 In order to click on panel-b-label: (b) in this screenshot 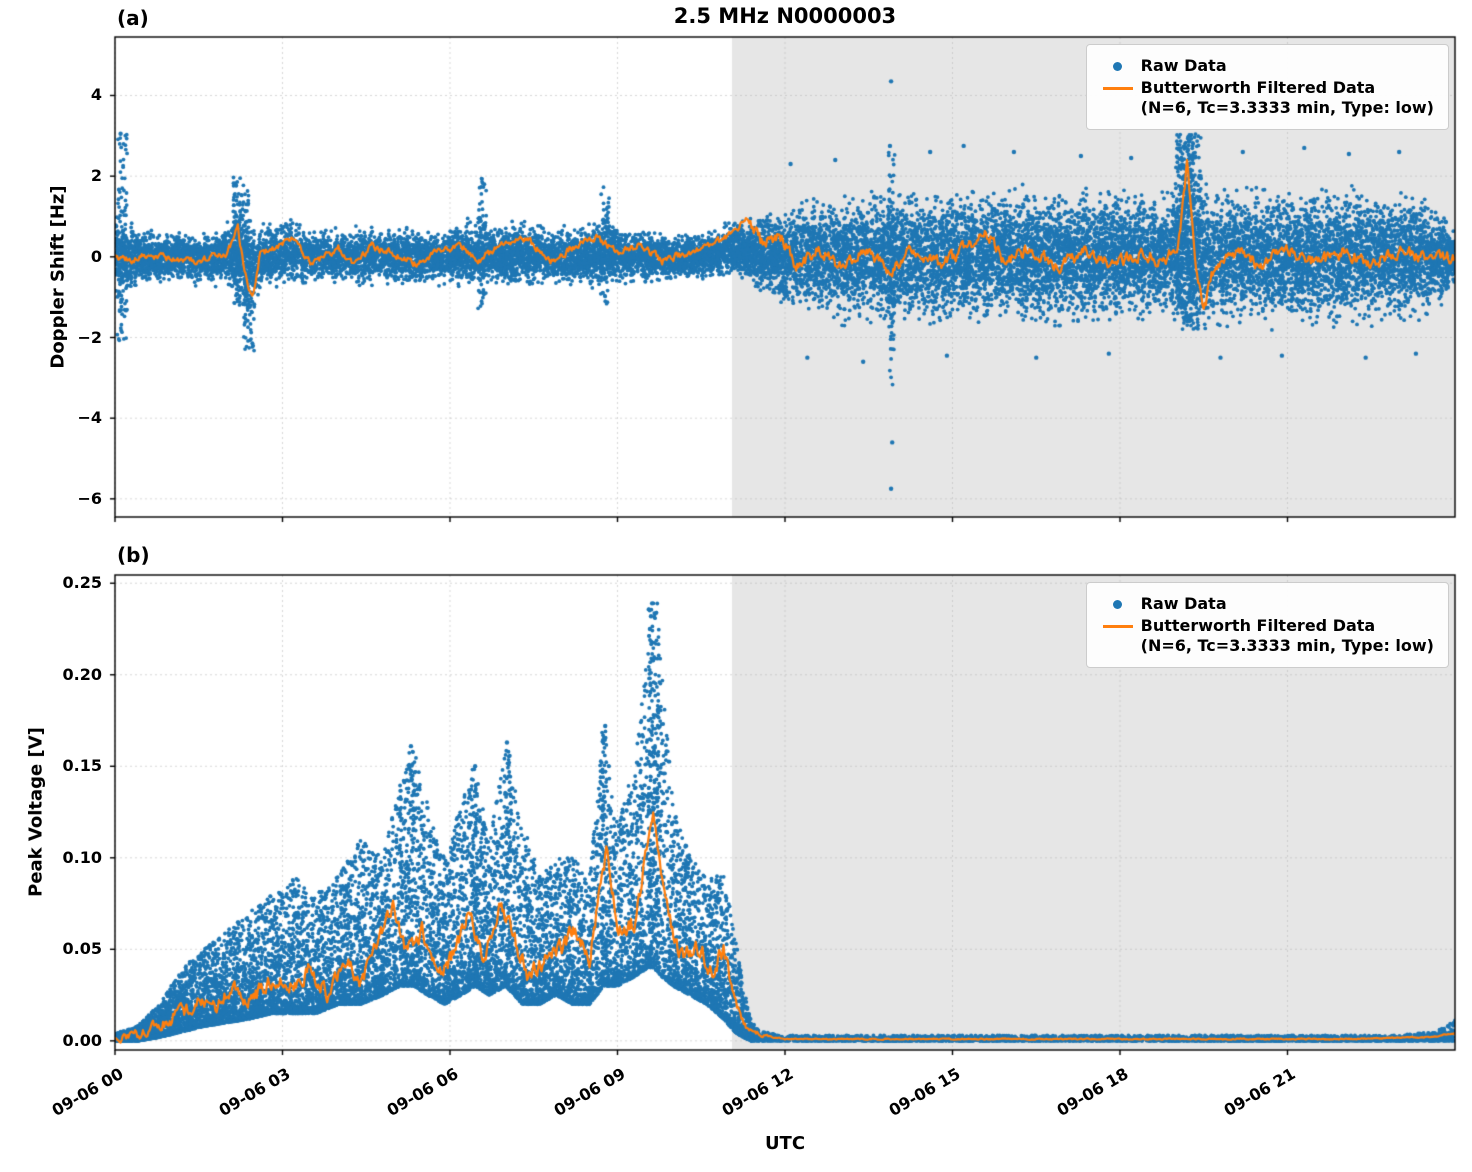, I will do `click(133, 555)`.